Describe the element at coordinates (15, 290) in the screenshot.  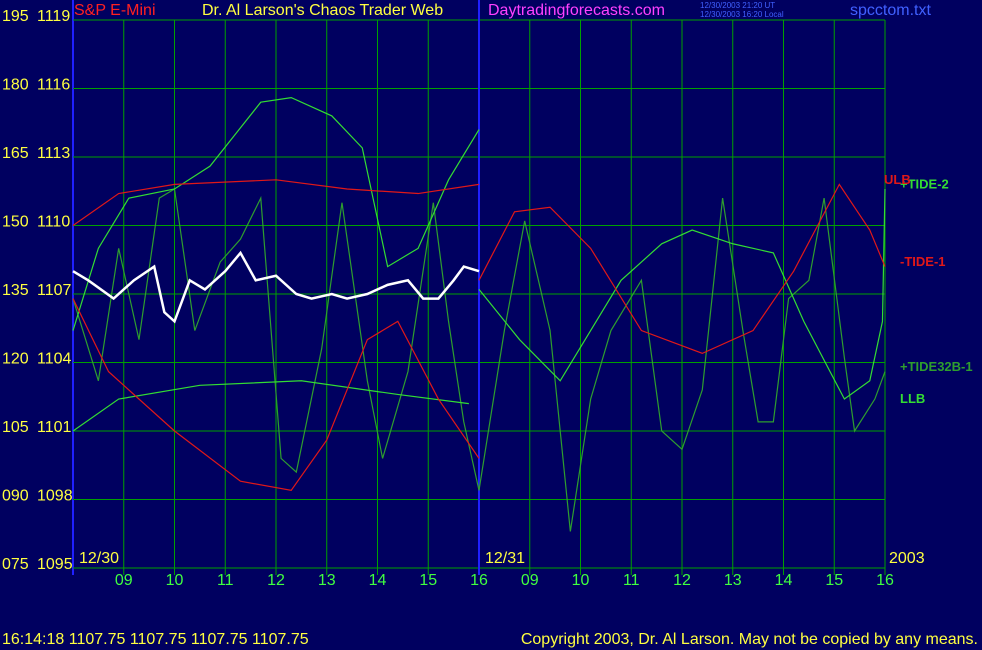
I see `y-tick-label: 135` at that location.